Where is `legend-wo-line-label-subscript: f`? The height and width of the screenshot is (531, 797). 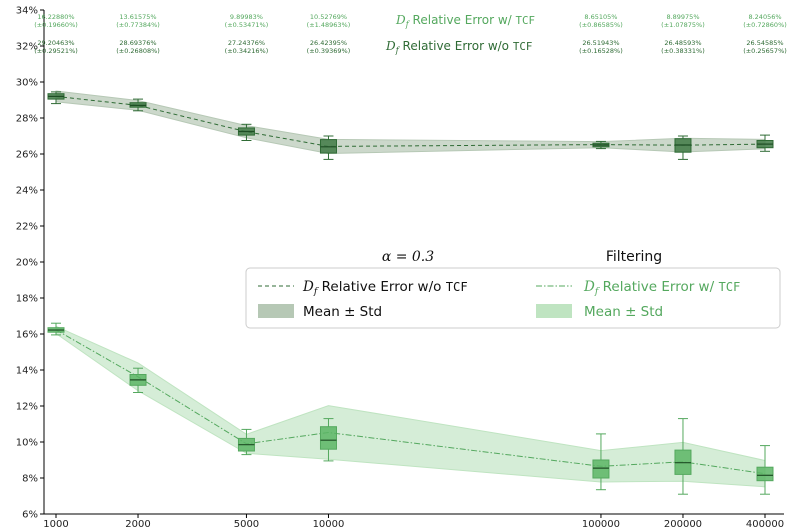
legend-wo-line-label-subscript: f is located at coordinates (316, 291).